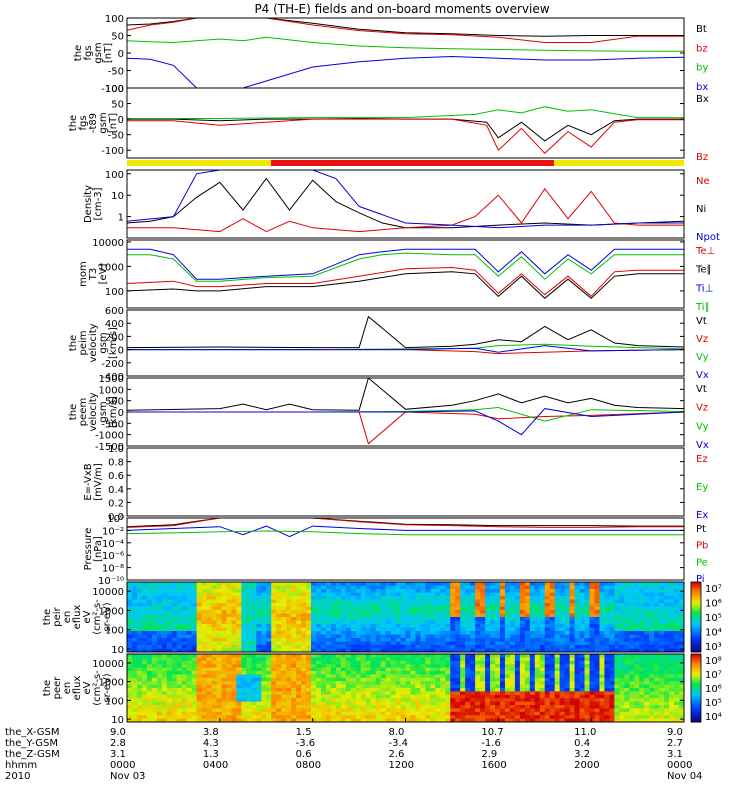 Image resolution: width=750 pixels, height=800 pixels. What do you see at coordinates (405, 163) in the screenshot?
I see `panel-region-bar` at bounding box center [405, 163].